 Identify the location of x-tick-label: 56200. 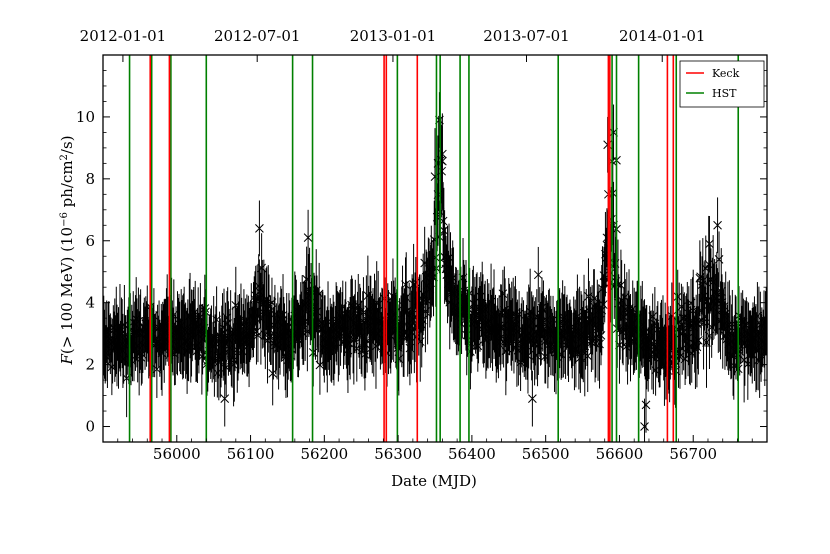
(324, 454).